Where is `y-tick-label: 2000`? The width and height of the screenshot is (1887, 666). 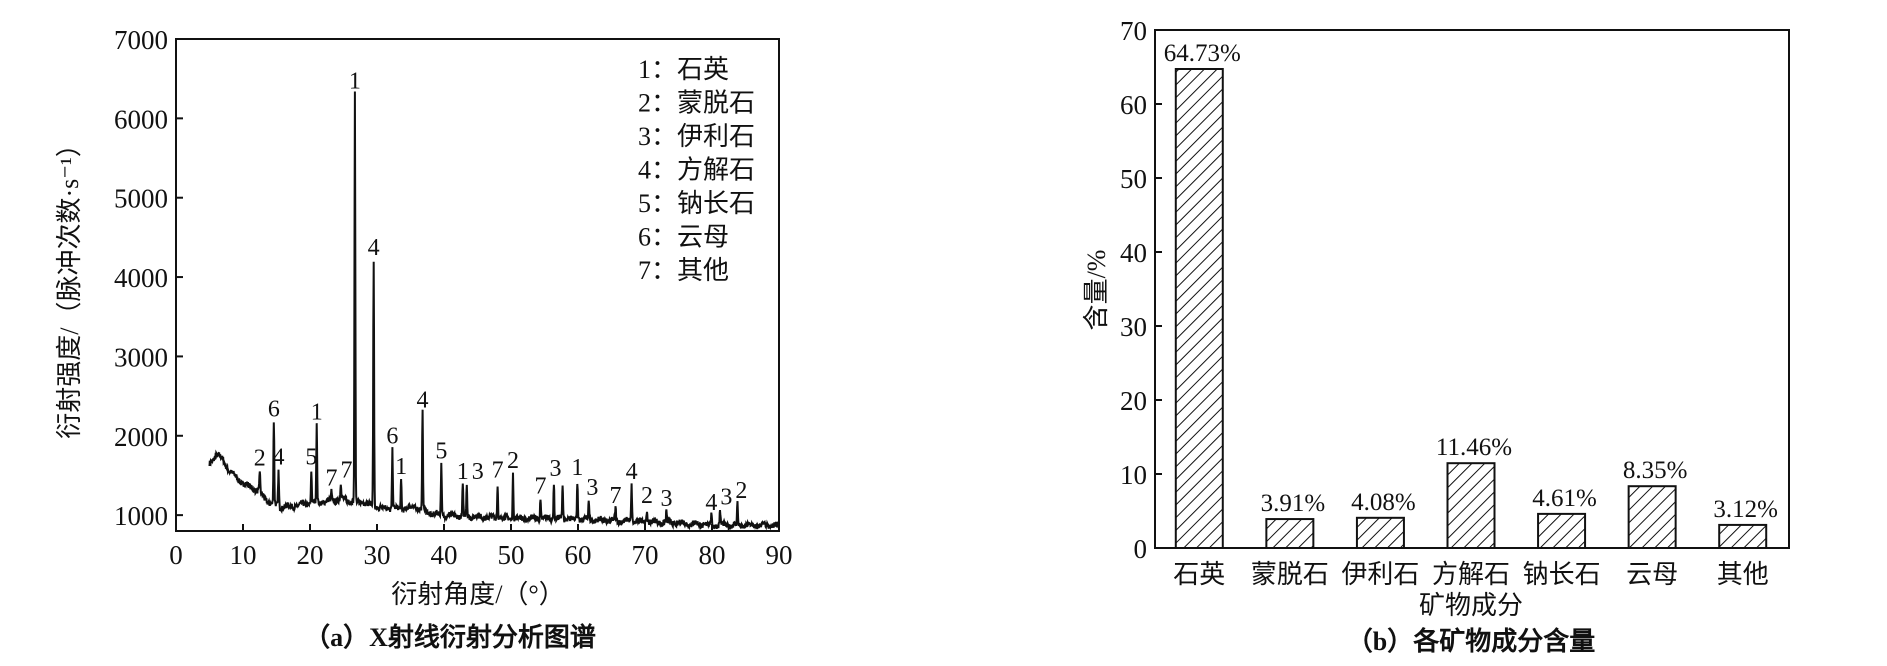
y-tick-label: 2000 is located at coordinates (141, 437).